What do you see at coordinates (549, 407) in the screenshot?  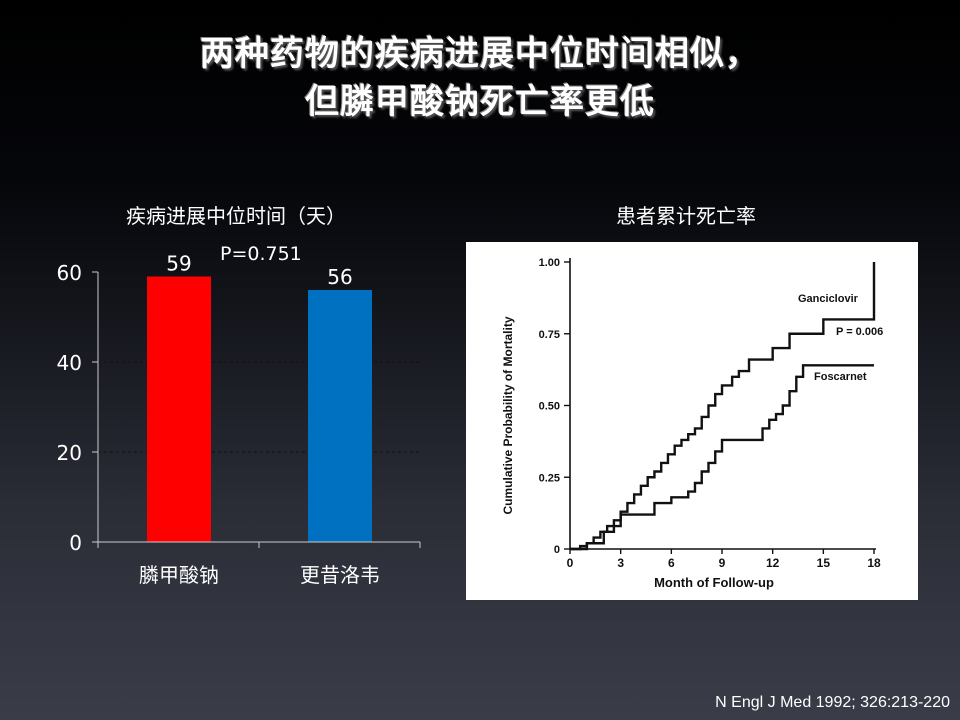 I see `km-y-tick-label-2: 0.50` at bounding box center [549, 407].